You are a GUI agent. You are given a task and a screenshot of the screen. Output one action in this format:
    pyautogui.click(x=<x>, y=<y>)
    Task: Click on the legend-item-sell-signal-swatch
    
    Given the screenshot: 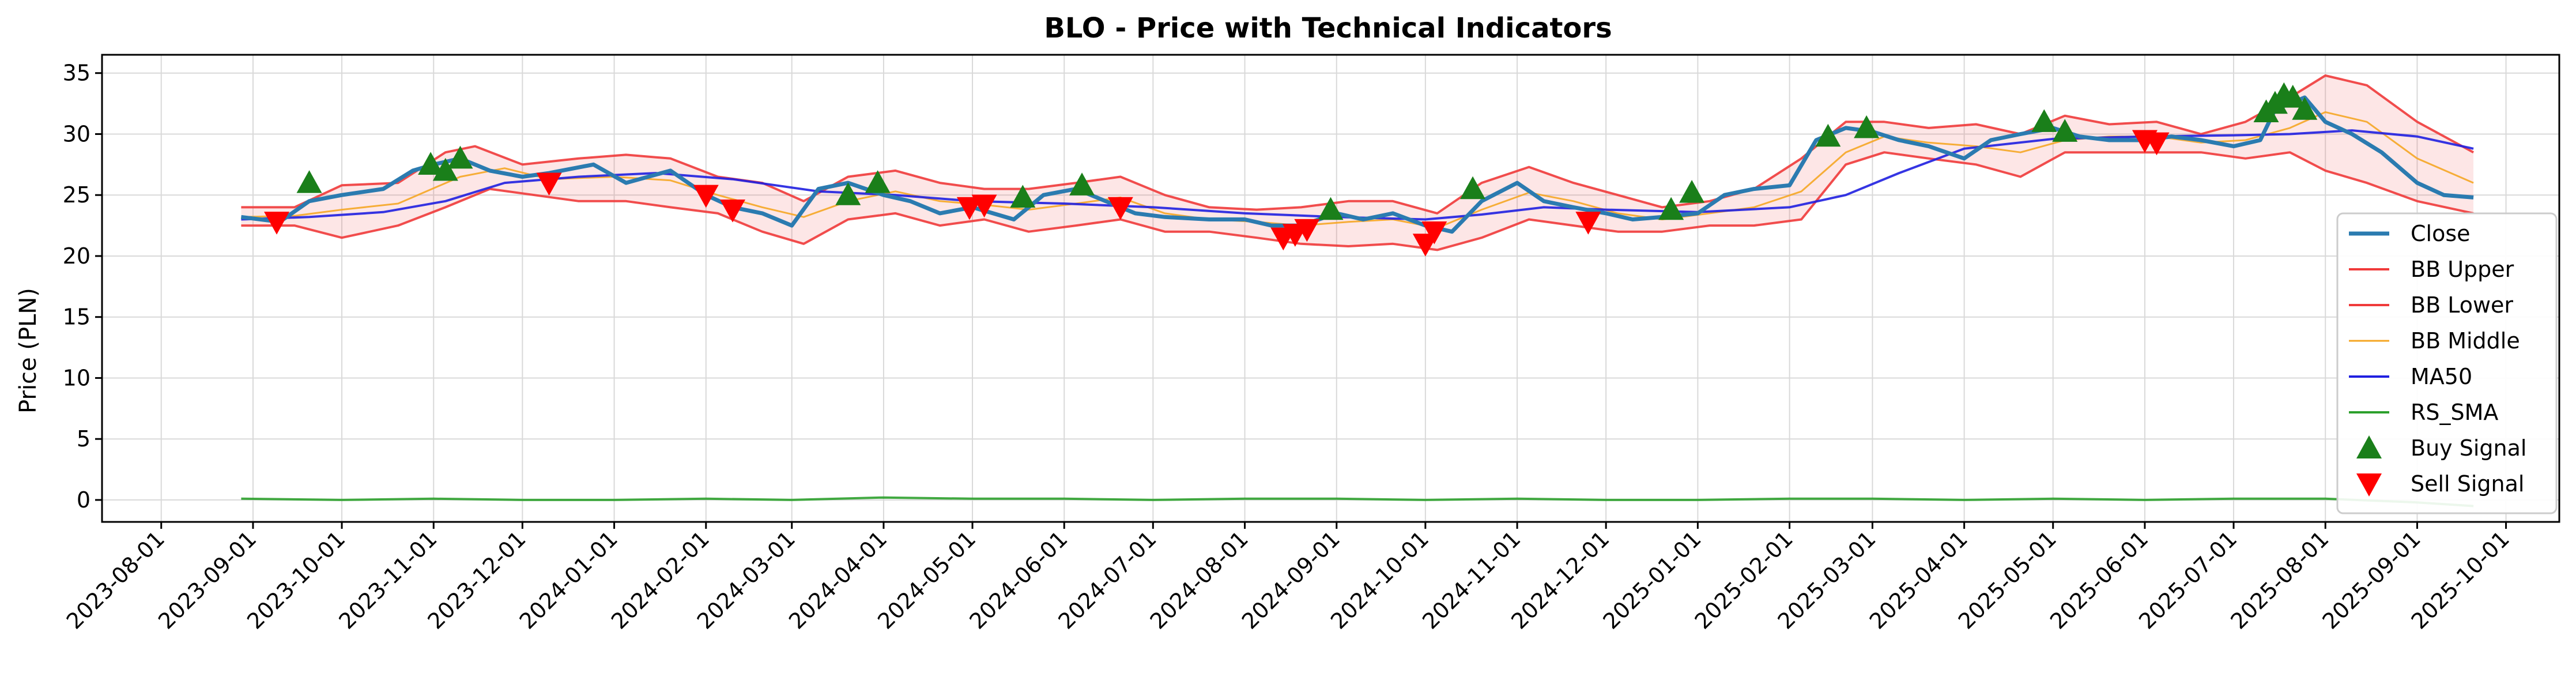 What is the action you would take?
    pyautogui.click(x=2369, y=485)
    